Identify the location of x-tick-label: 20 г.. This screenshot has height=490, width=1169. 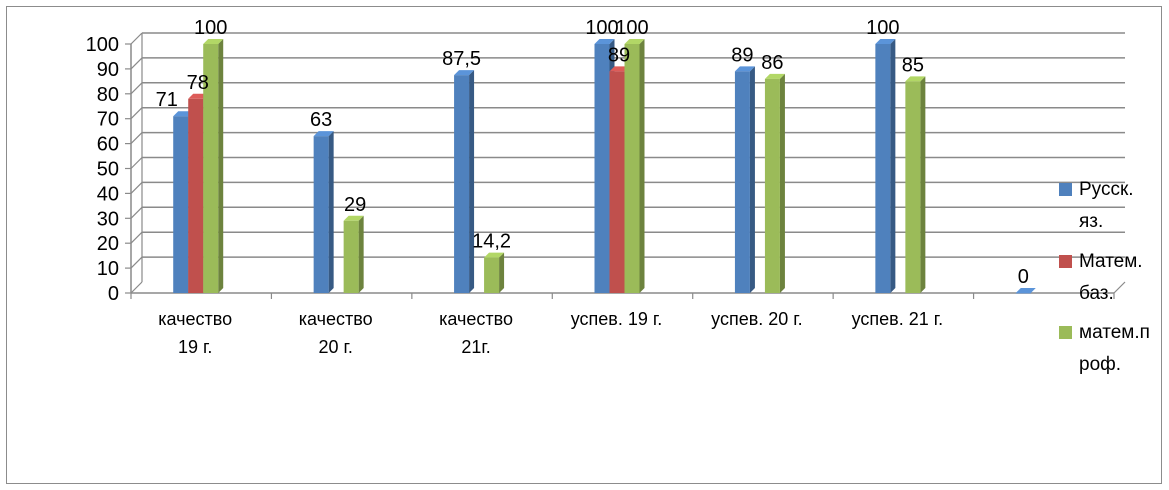
(335, 347).